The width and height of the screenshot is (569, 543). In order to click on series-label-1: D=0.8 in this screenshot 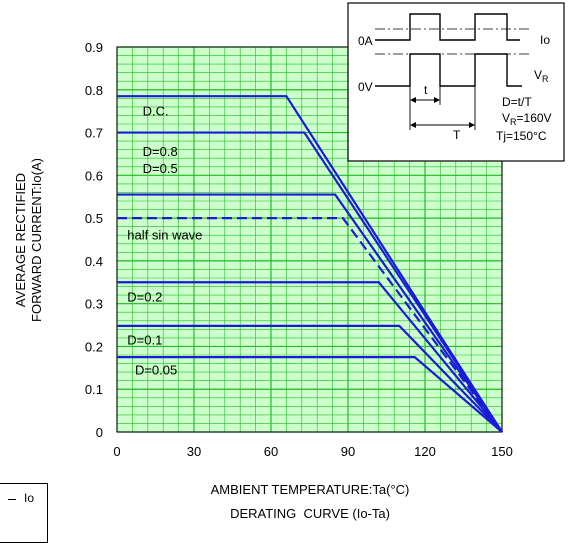, I will do `click(160, 151)`.